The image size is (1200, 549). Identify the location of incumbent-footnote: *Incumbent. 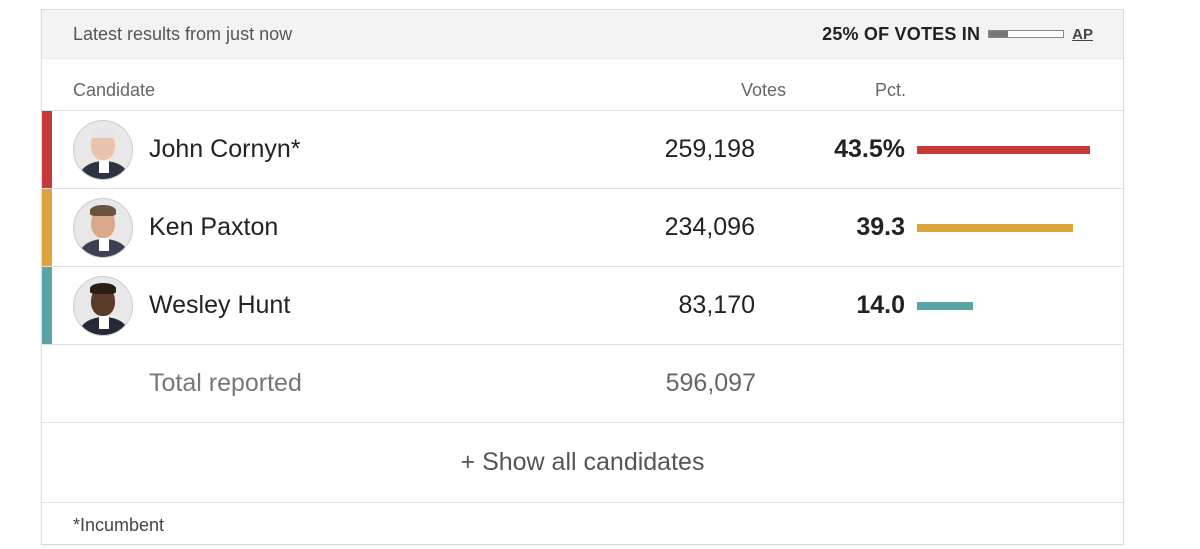
(119, 524).